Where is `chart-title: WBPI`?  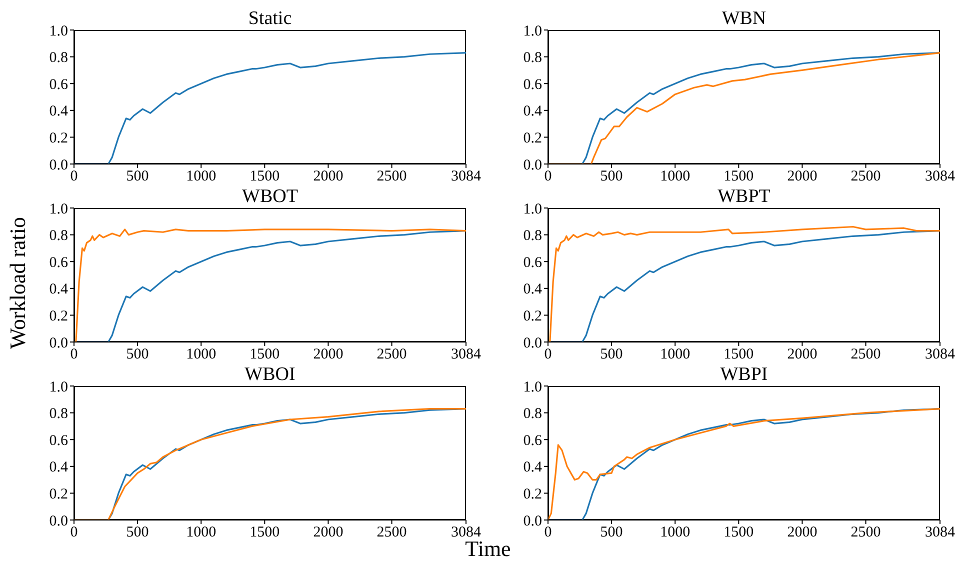
chart-title: WBPI is located at coordinates (744, 375).